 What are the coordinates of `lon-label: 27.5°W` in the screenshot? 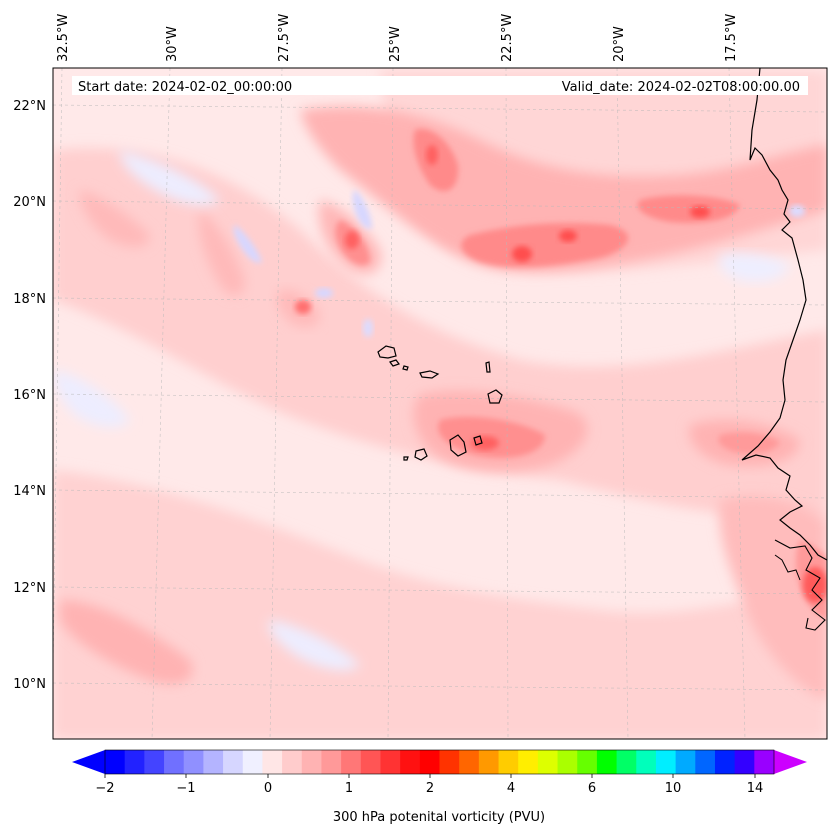 It's located at (284, 38).